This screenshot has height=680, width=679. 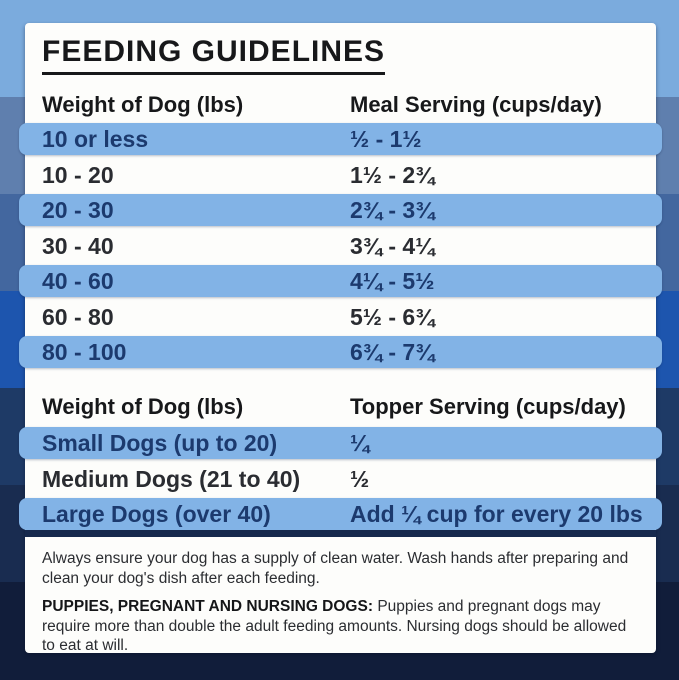 I want to click on table-row: 60 - 80 5½ - 6¾, so click(x=340, y=317).